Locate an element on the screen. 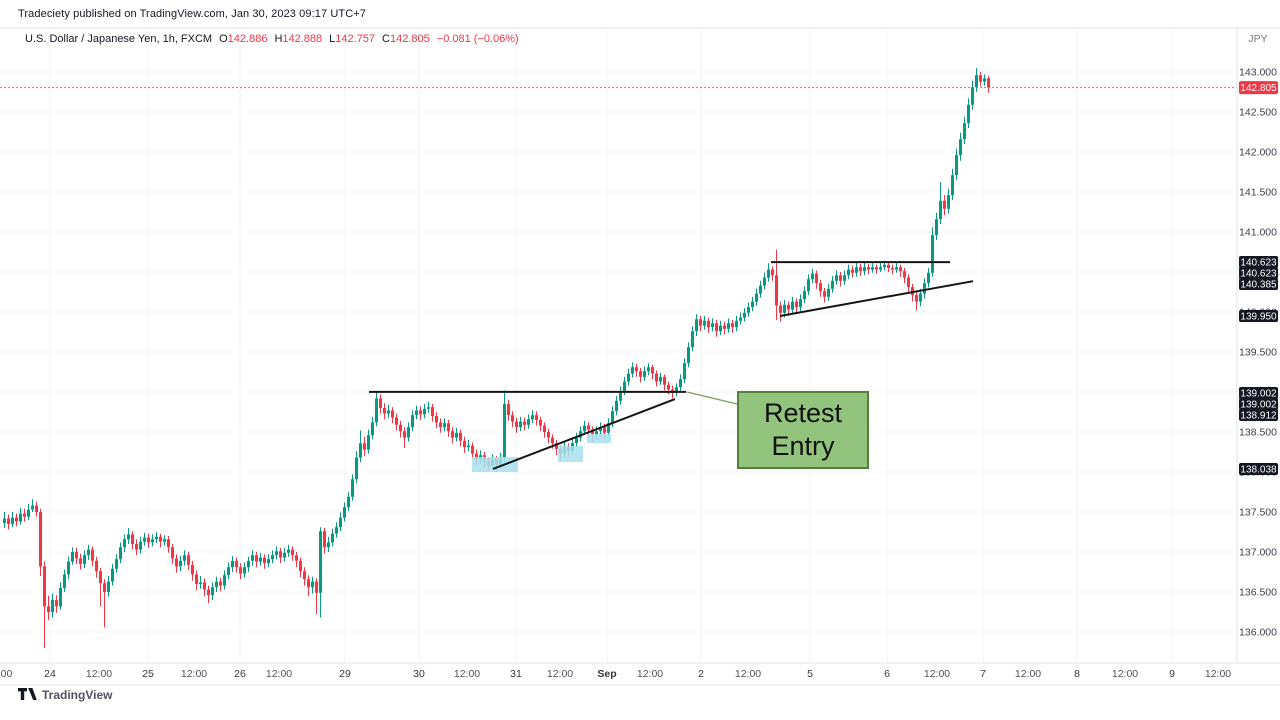 This screenshot has height=720, width=1280. support-highlight-boxes is located at coordinates (541, 453).